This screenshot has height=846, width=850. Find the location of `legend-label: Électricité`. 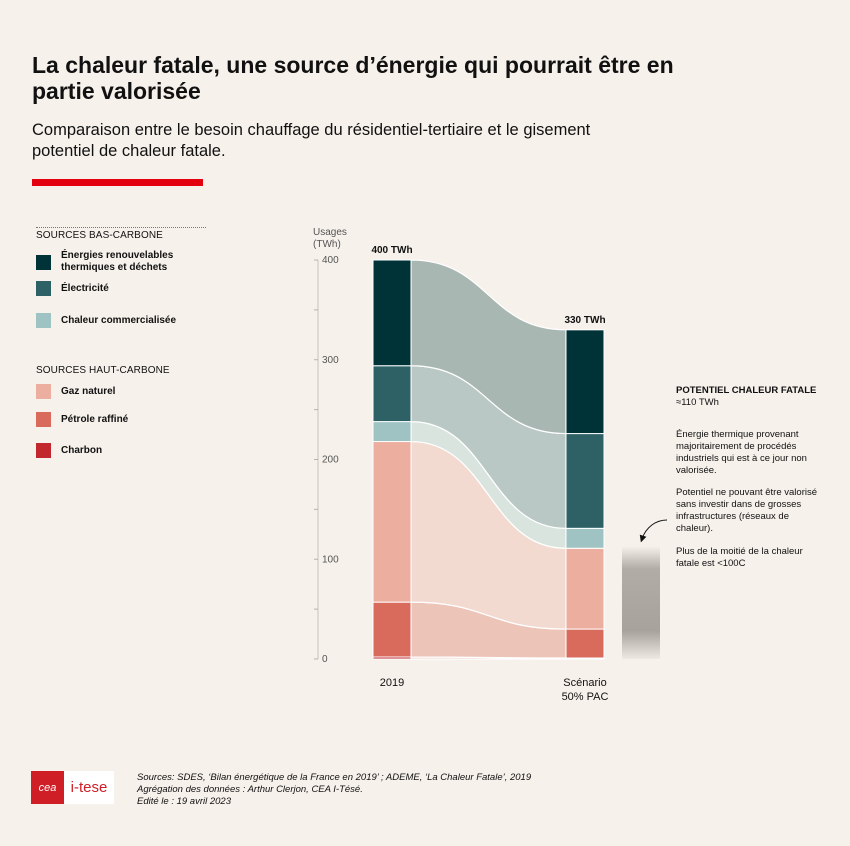

legend-label: Électricité is located at coordinates (85, 288).